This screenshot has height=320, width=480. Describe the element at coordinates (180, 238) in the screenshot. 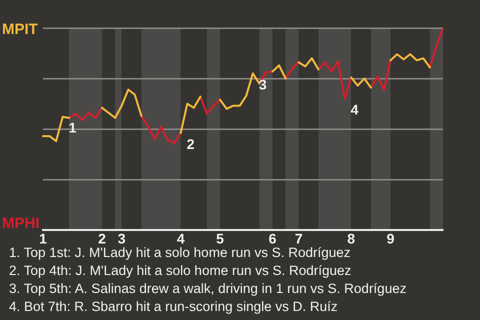

I see `x-tick-label: 4` at that location.